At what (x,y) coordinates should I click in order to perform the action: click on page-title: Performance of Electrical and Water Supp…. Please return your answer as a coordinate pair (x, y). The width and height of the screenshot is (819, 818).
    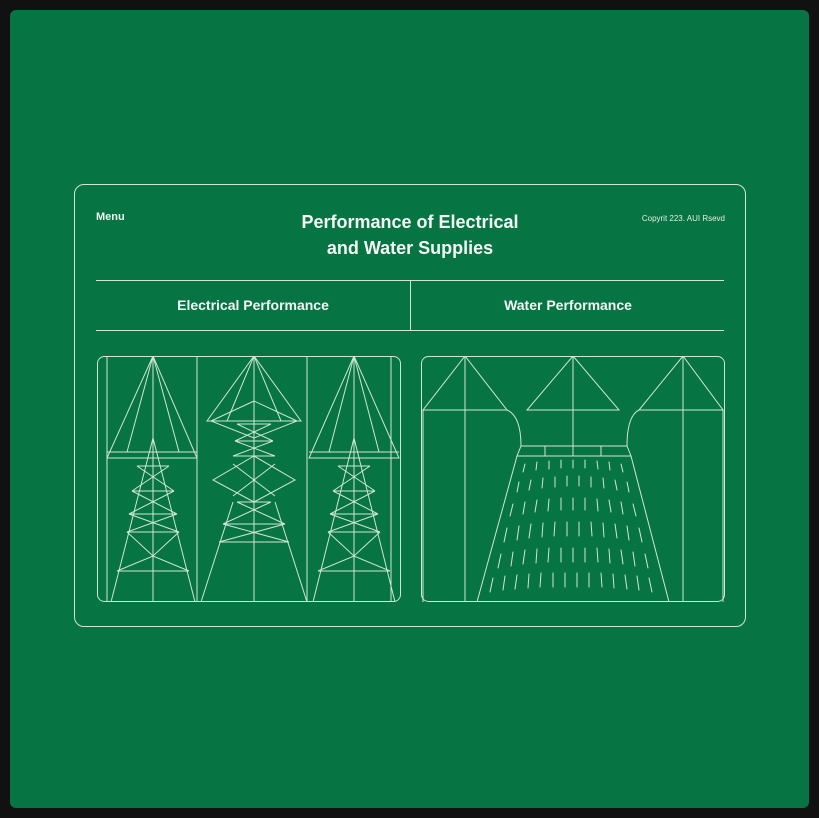
    Looking at the image, I should click on (410, 235).